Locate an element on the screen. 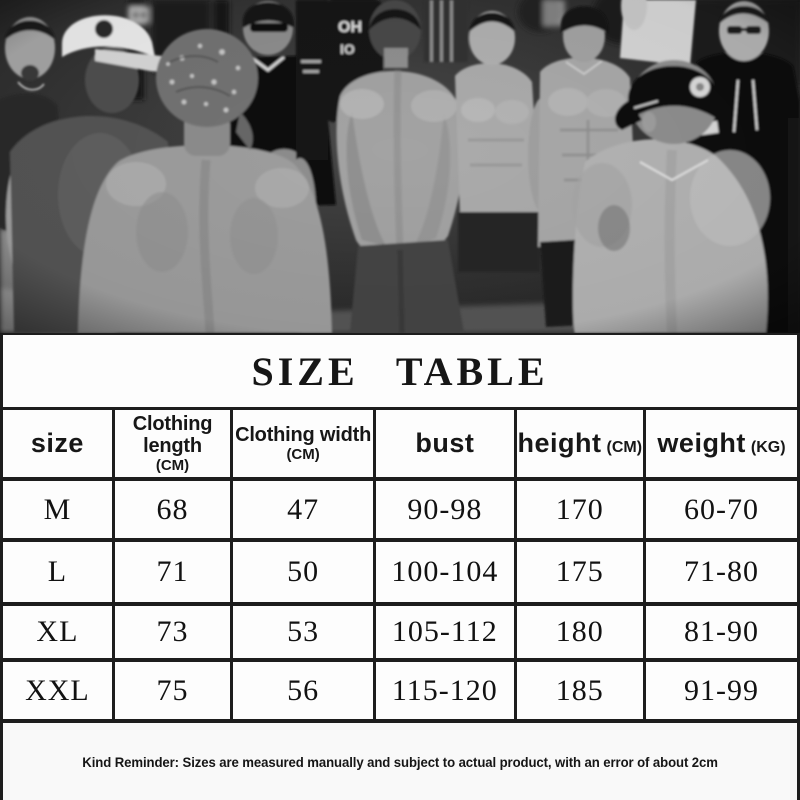 The image size is (800, 800). col-header-clothing-width: Clothing width (CM) is located at coordinates (304, 444).